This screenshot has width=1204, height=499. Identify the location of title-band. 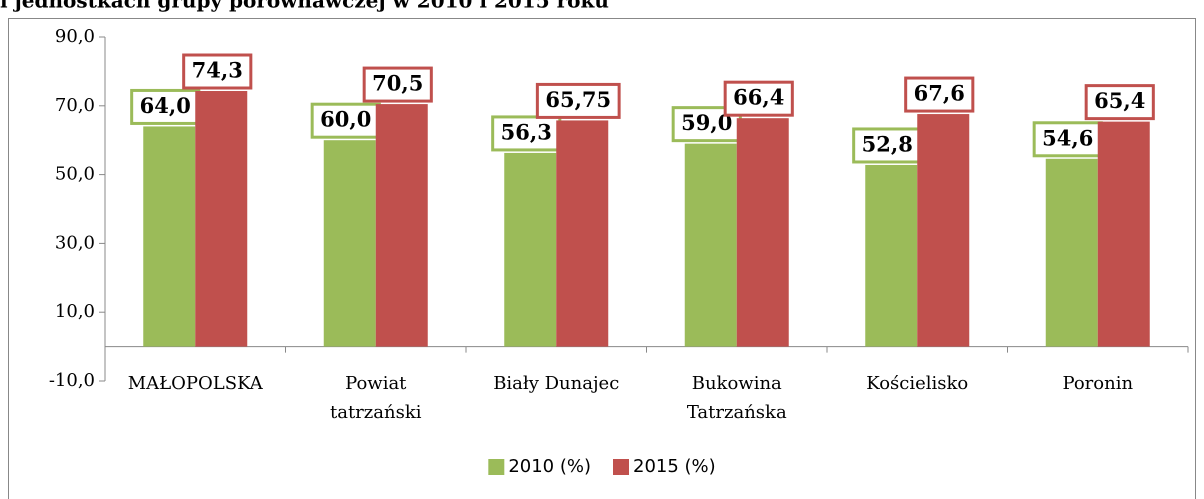
(602, 9).